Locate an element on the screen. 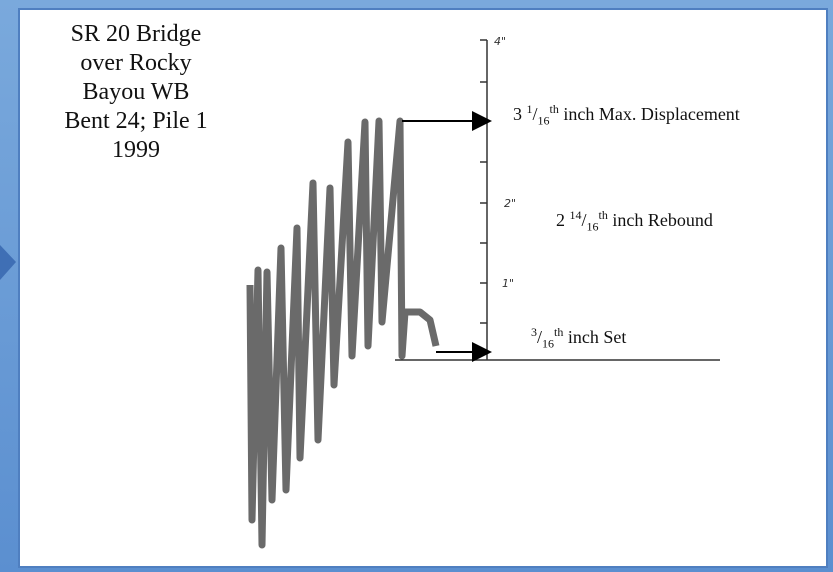 This screenshot has height=572, width=833. text: inch Max. Displacement is located at coordinates (649, 114).